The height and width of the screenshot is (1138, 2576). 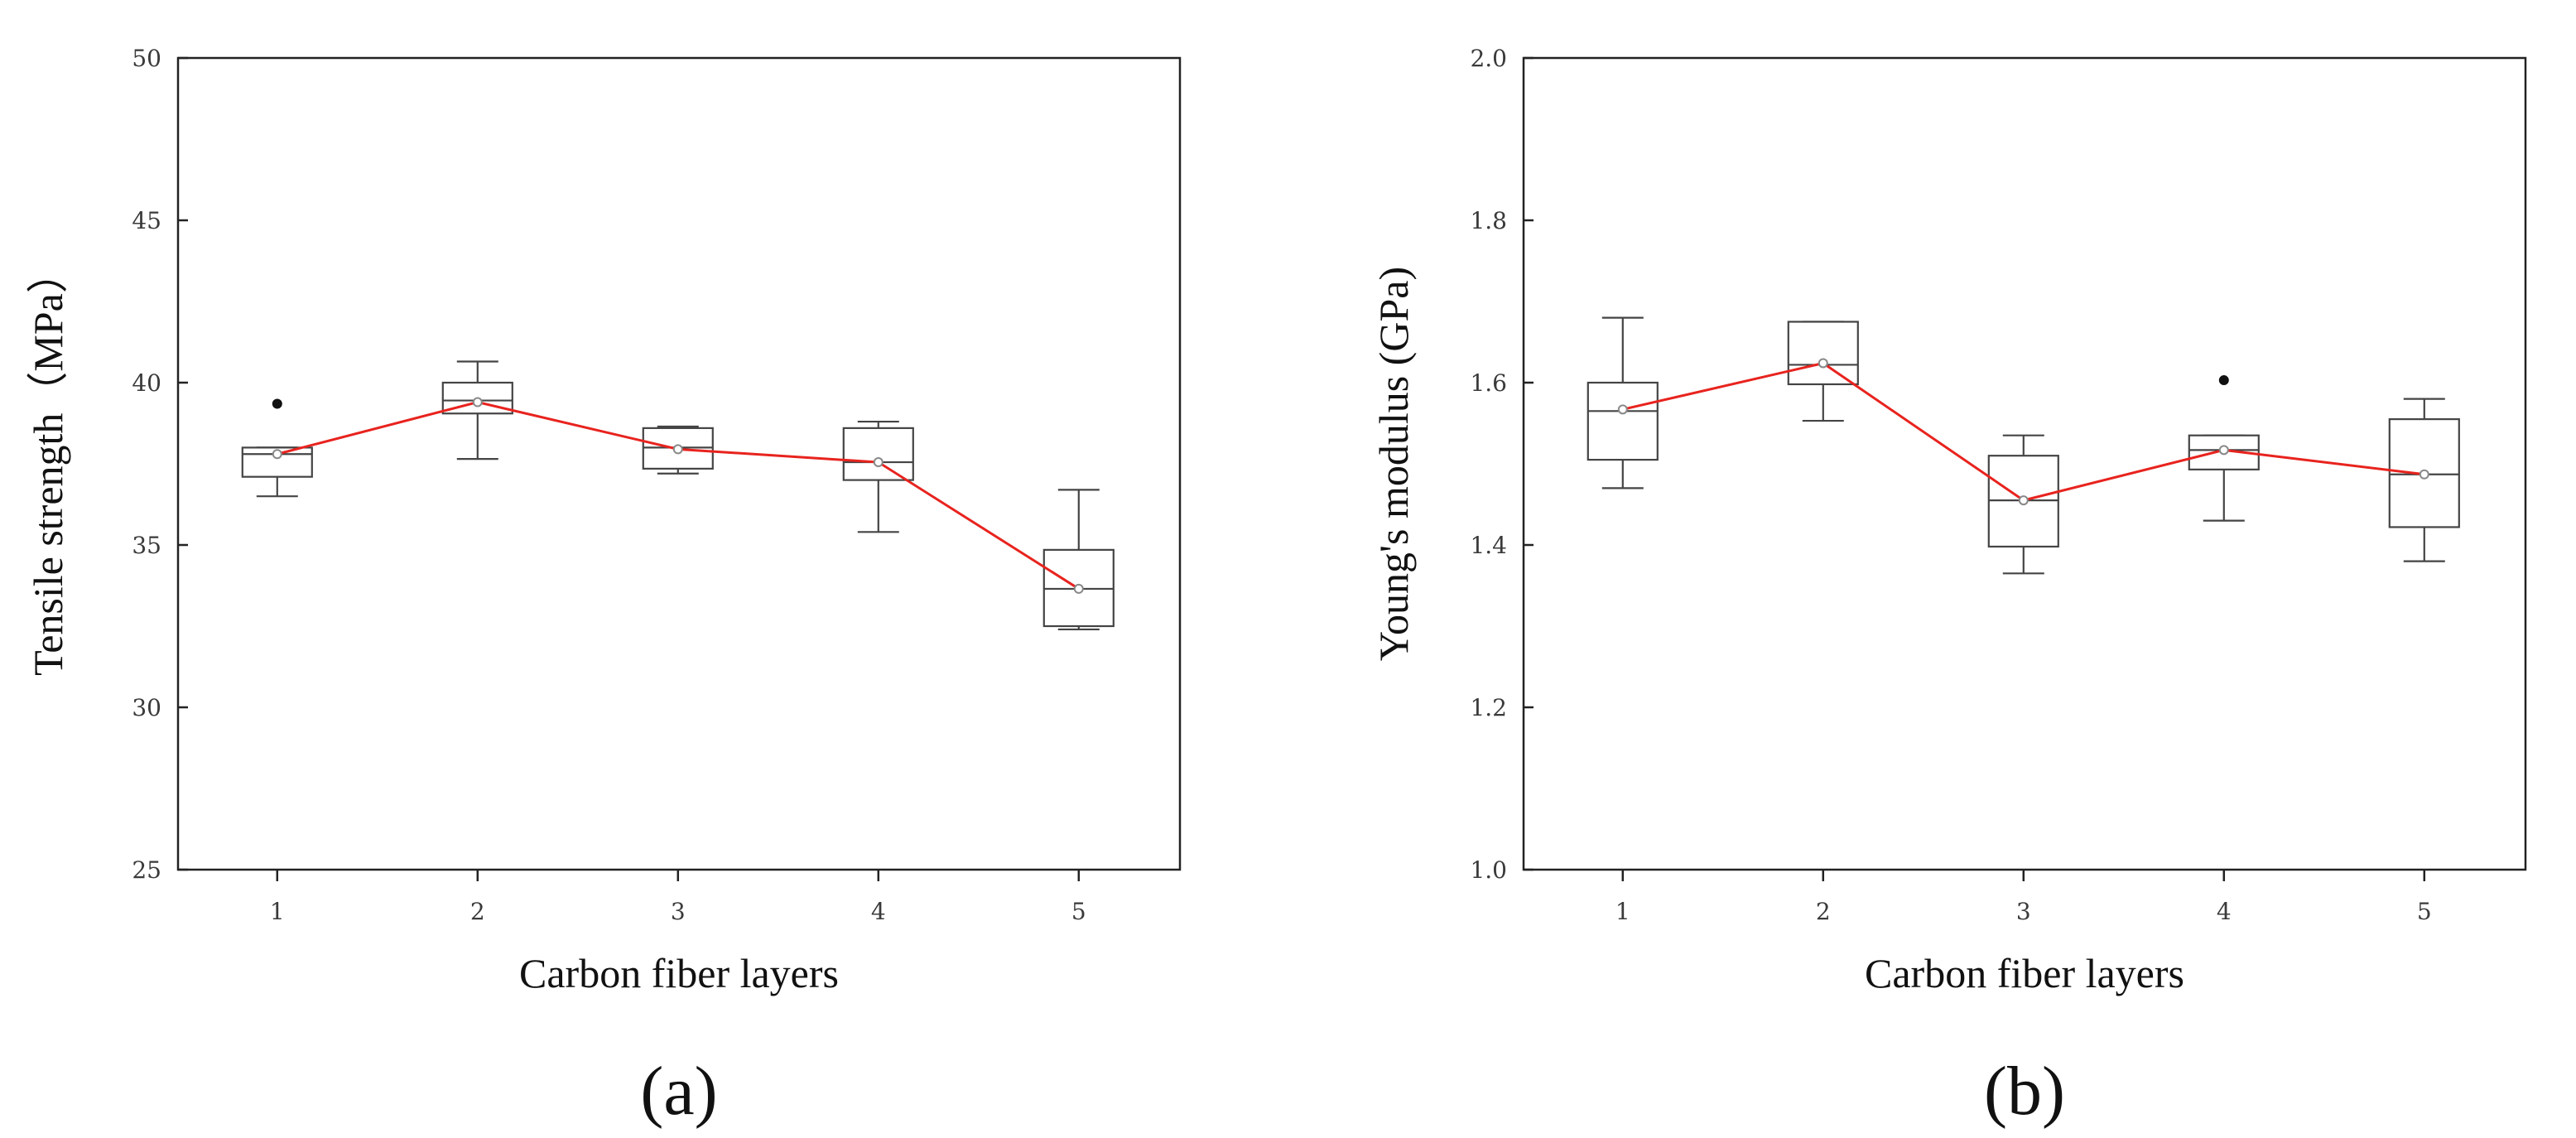 I want to click on chart-0-y-tick-label: 45, so click(x=146, y=220).